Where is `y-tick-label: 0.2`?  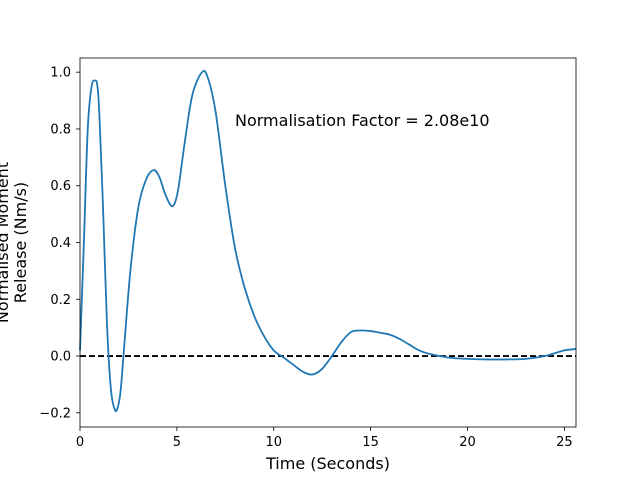
y-tick-label: 0.2 is located at coordinates (60, 300).